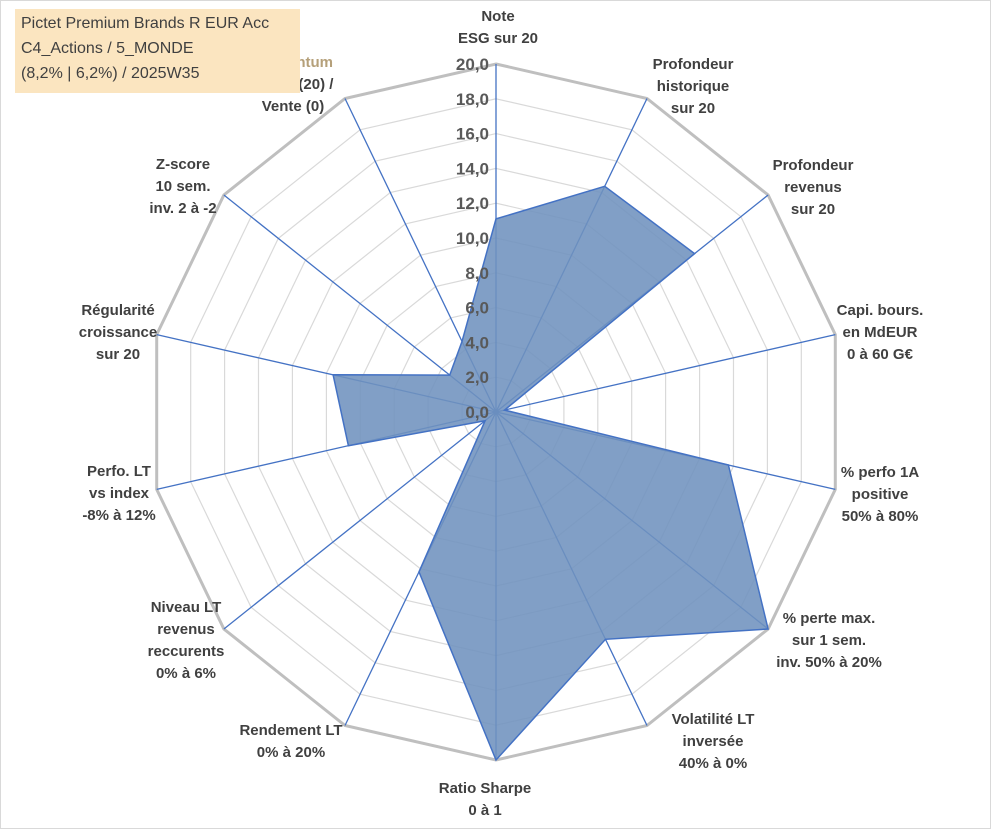 The height and width of the screenshot is (829, 991). What do you see at coordinates (713, 741) in the screenshot?
I see `category-label: Volatilité LT inversée 40% à 0%` at bounding box center [713, 741].